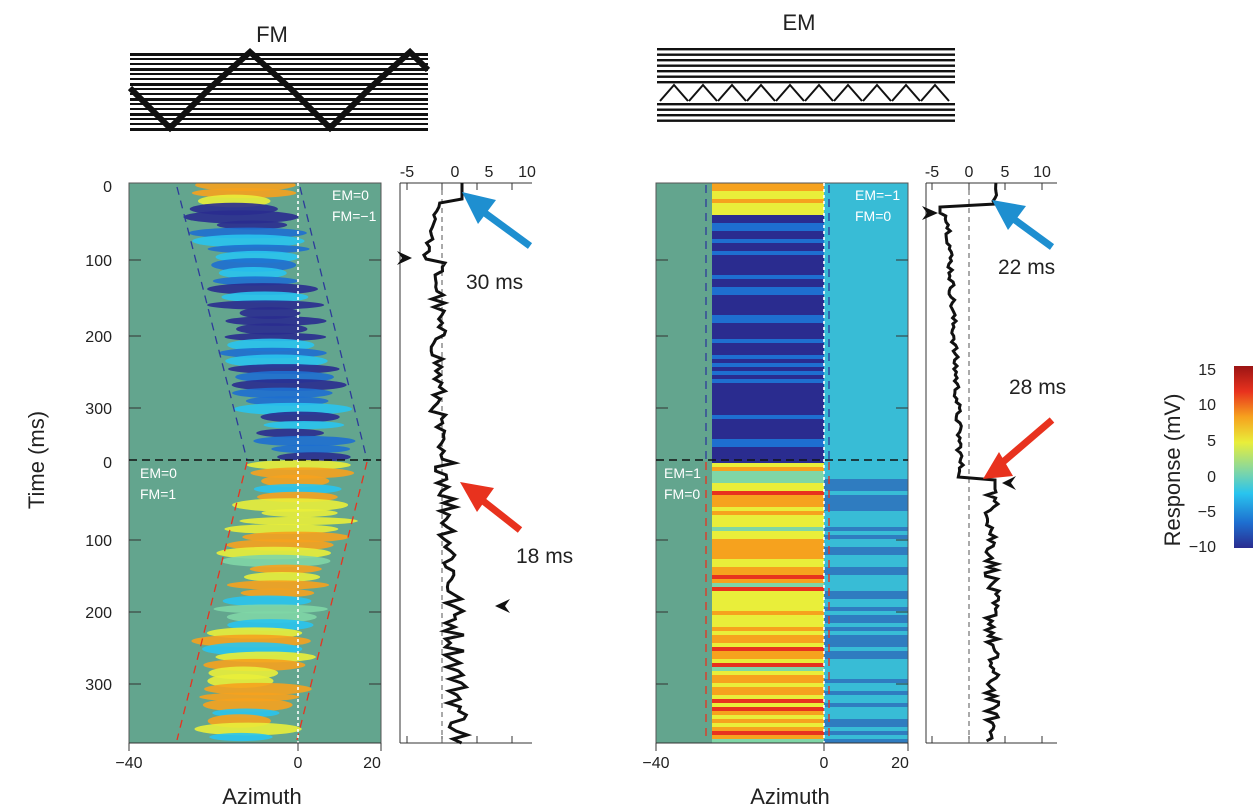 Image resolution: width=1253 pixels, height=812 pixels. I want to click on fm-x-axis-label: Azimuth, so click(261, 796).